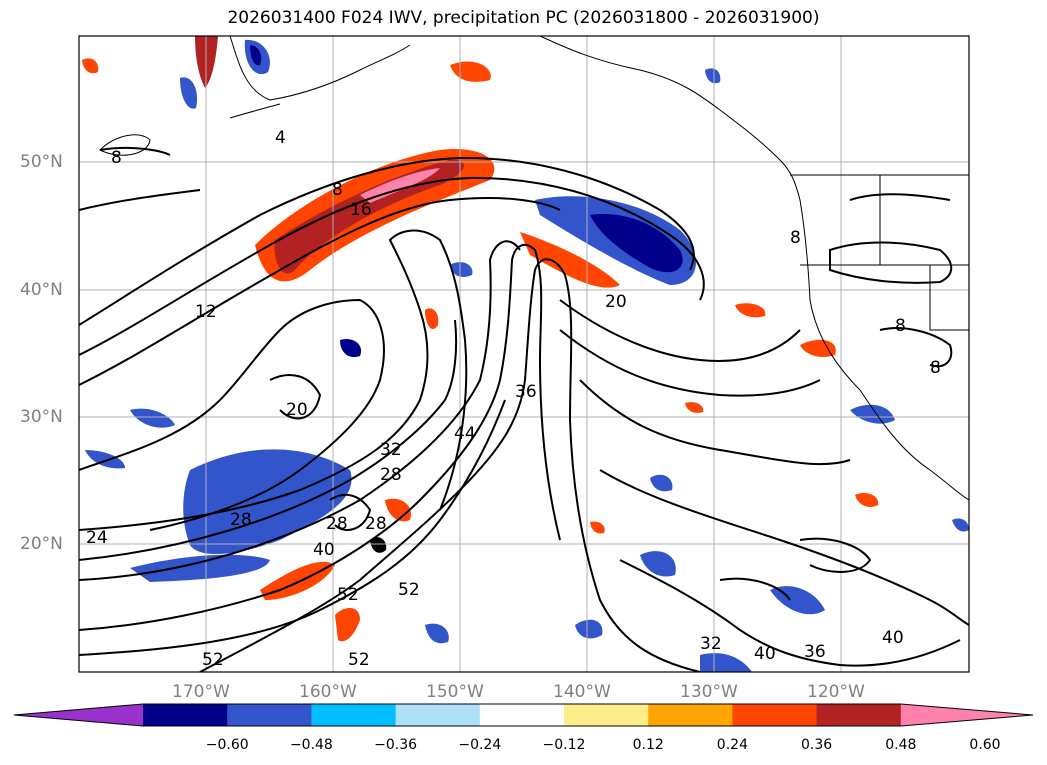 The image size is (1047, 765). Describe the element at coordinates (201, 692) in the screenshot. I see `lon-label-170w: 170°W` at that location.